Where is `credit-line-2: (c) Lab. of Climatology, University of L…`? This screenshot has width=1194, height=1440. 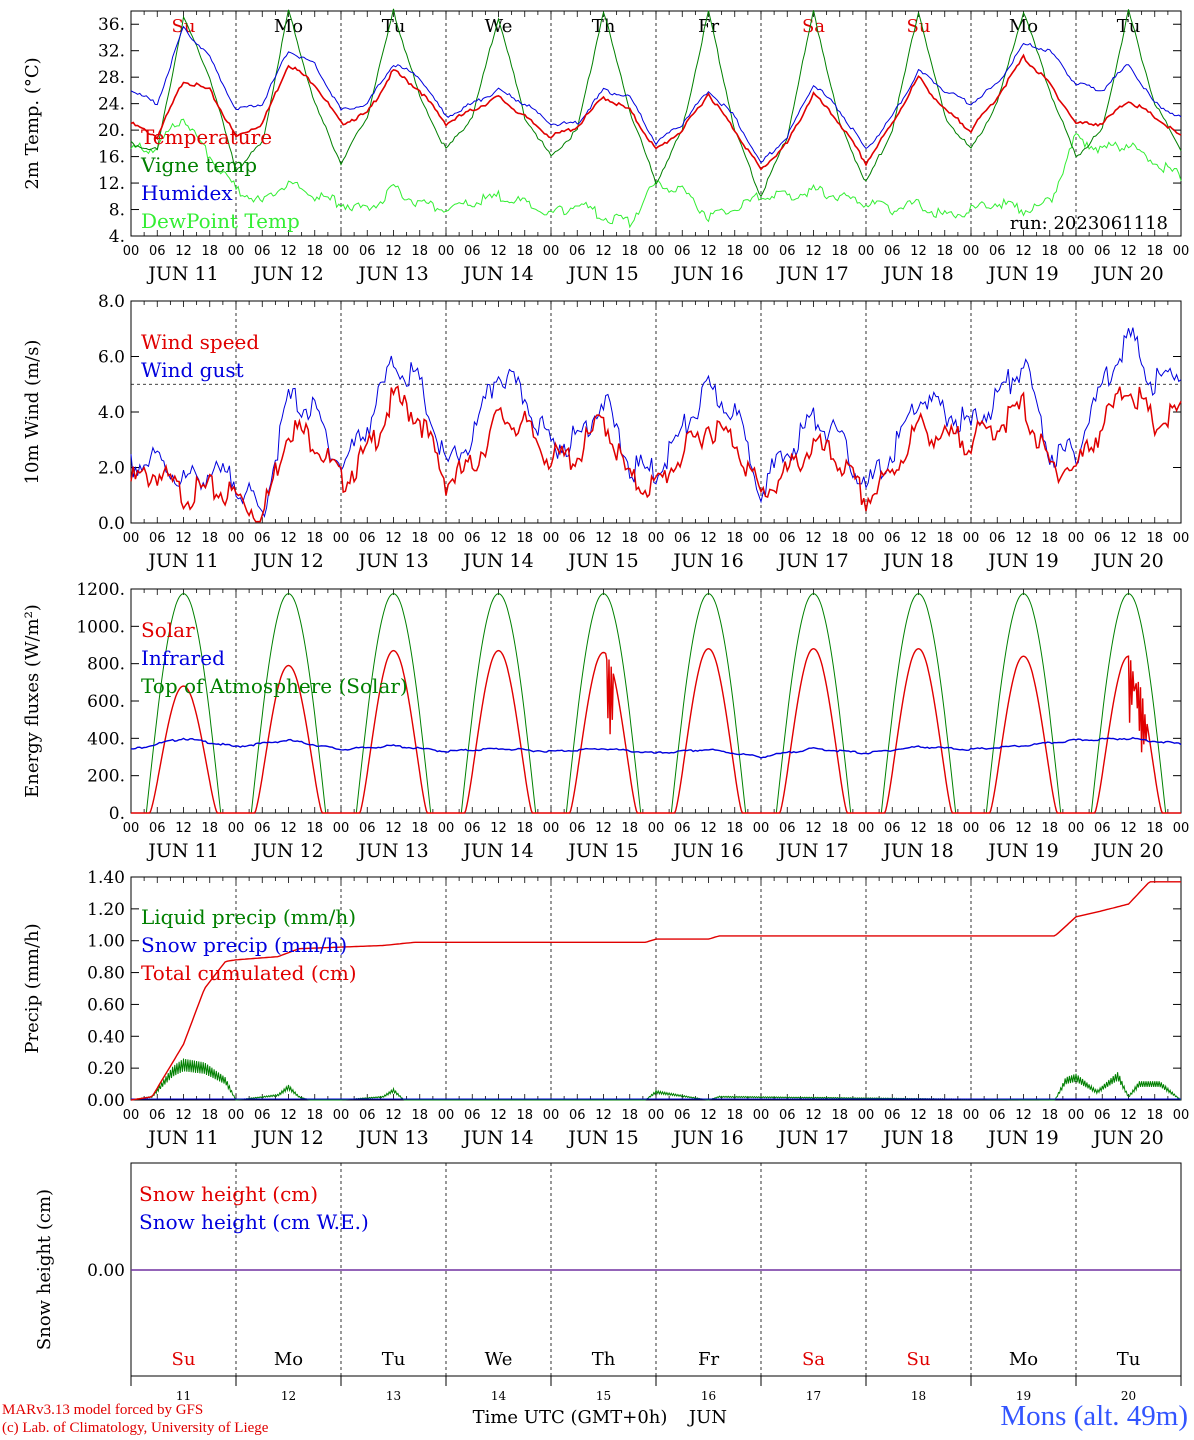 credit-line-2: (c) Lab. of Climatology, University of L… is located at coordinates (135, 1428).